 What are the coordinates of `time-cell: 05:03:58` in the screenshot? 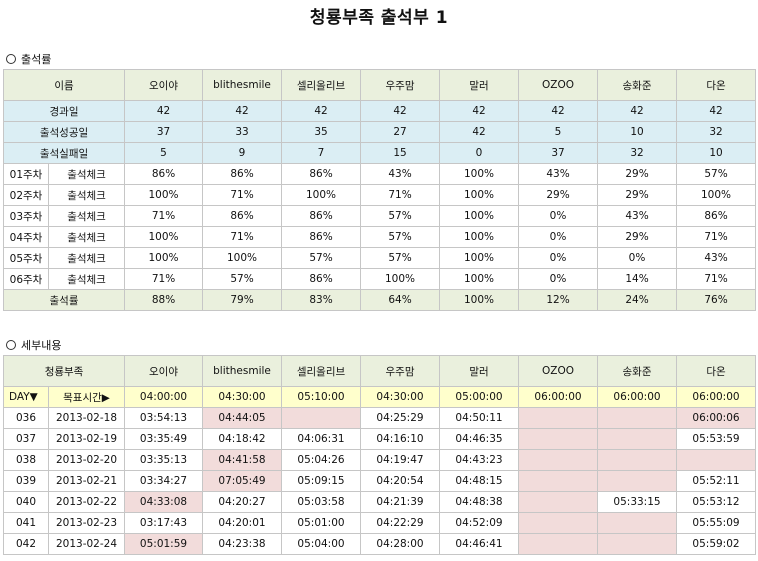 It's located at (321, 502).